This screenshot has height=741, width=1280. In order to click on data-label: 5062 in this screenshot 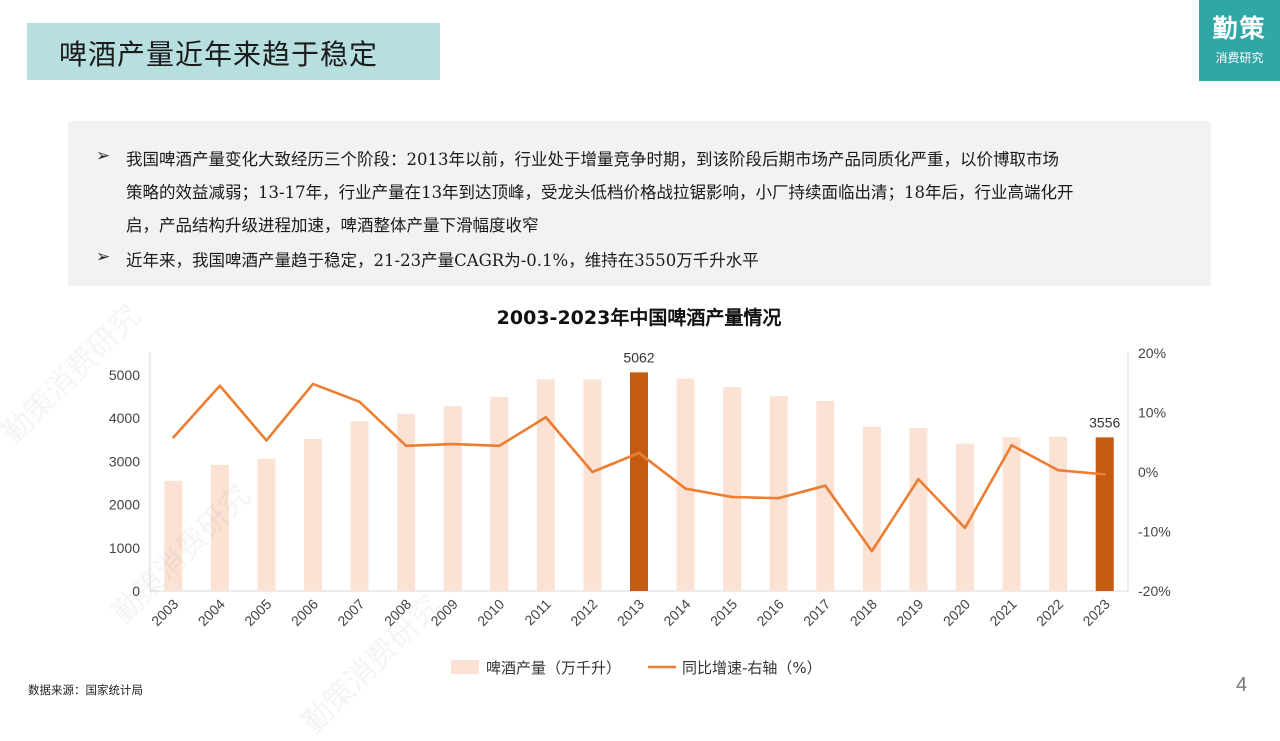, I will do `click(638, 357)`.